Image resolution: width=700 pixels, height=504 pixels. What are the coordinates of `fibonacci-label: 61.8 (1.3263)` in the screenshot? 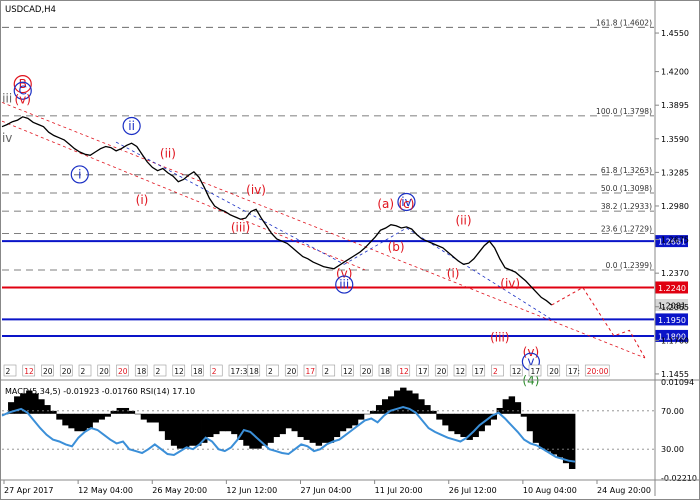 It's located at (626, 170).